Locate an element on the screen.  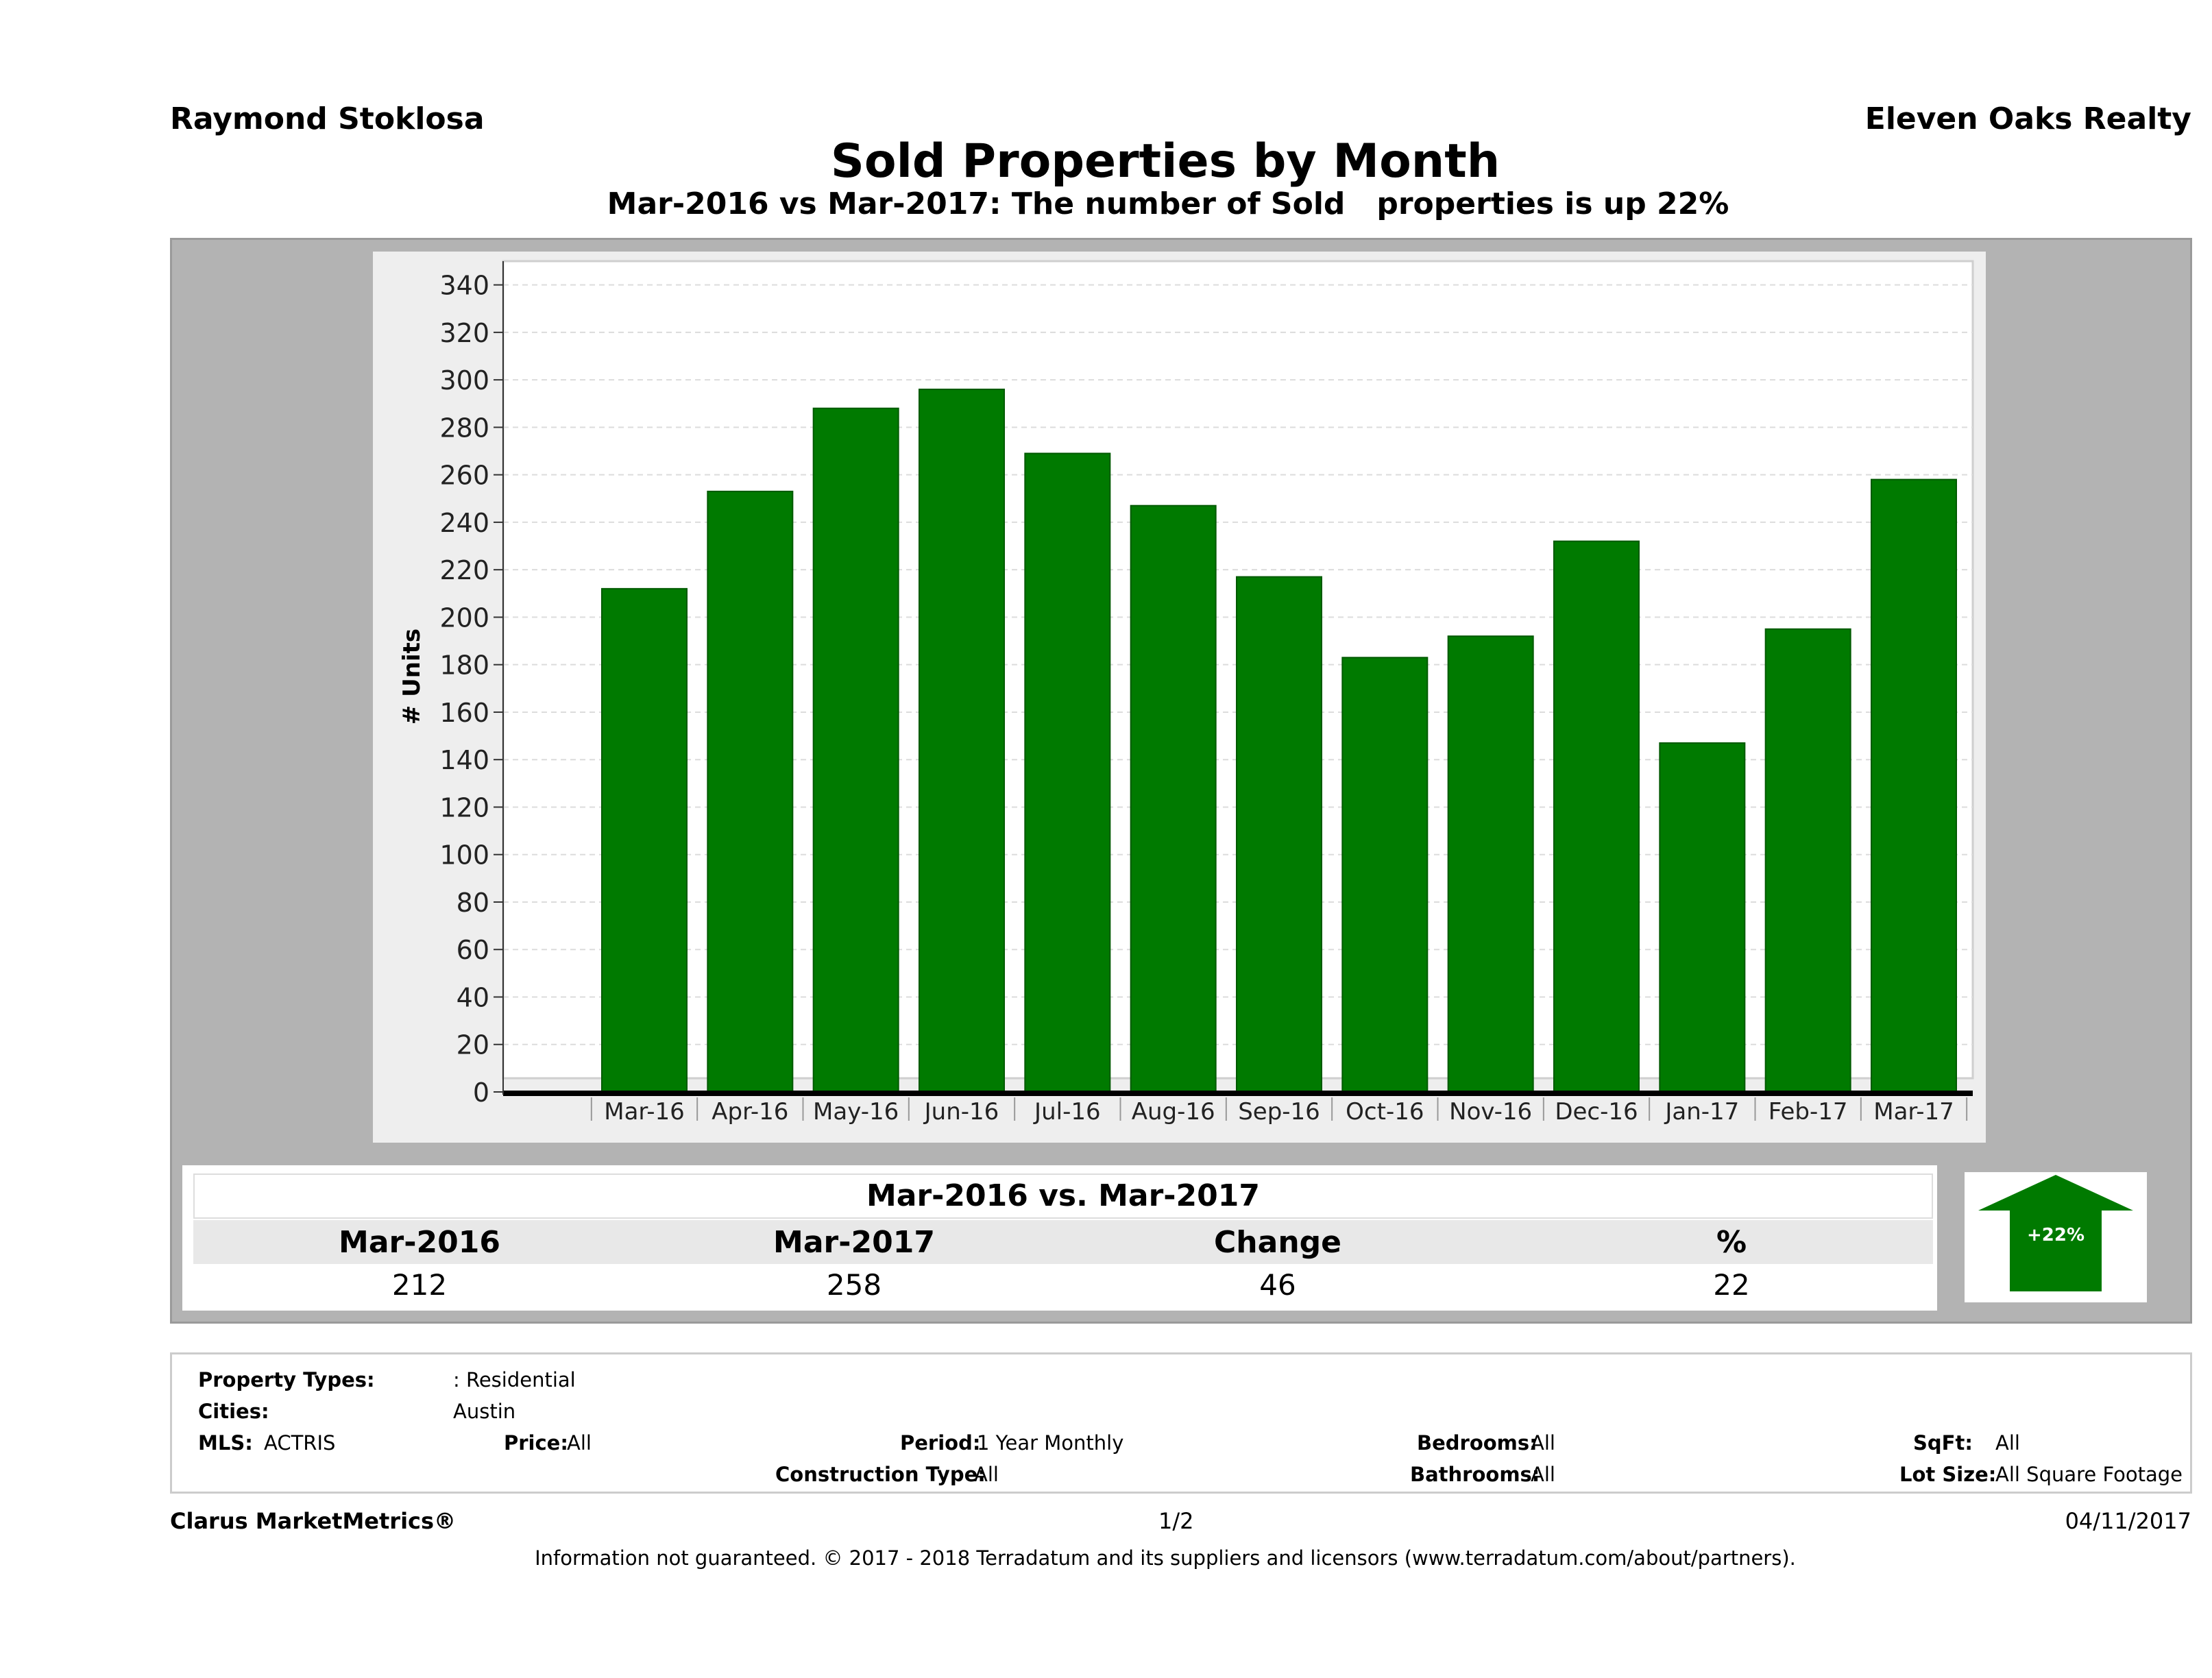
cities-value: Austin is located at coordinates (484, 1411).